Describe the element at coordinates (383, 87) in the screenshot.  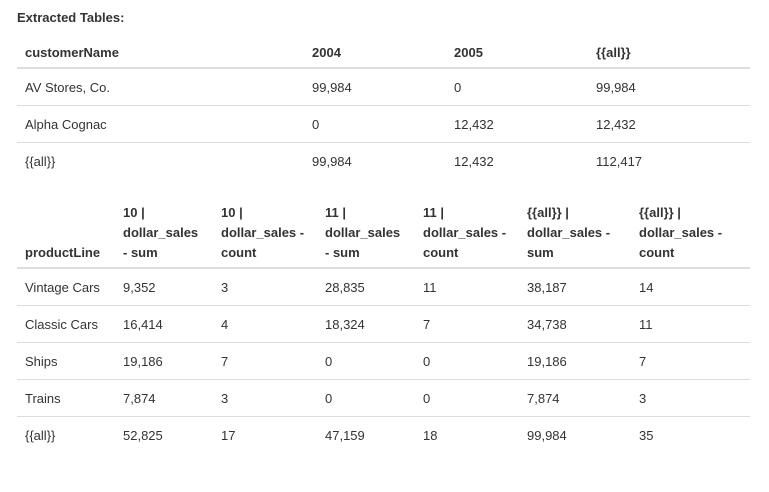
I see `table-row: AV Stores, Co. 99,984 0 99,984` at that location.